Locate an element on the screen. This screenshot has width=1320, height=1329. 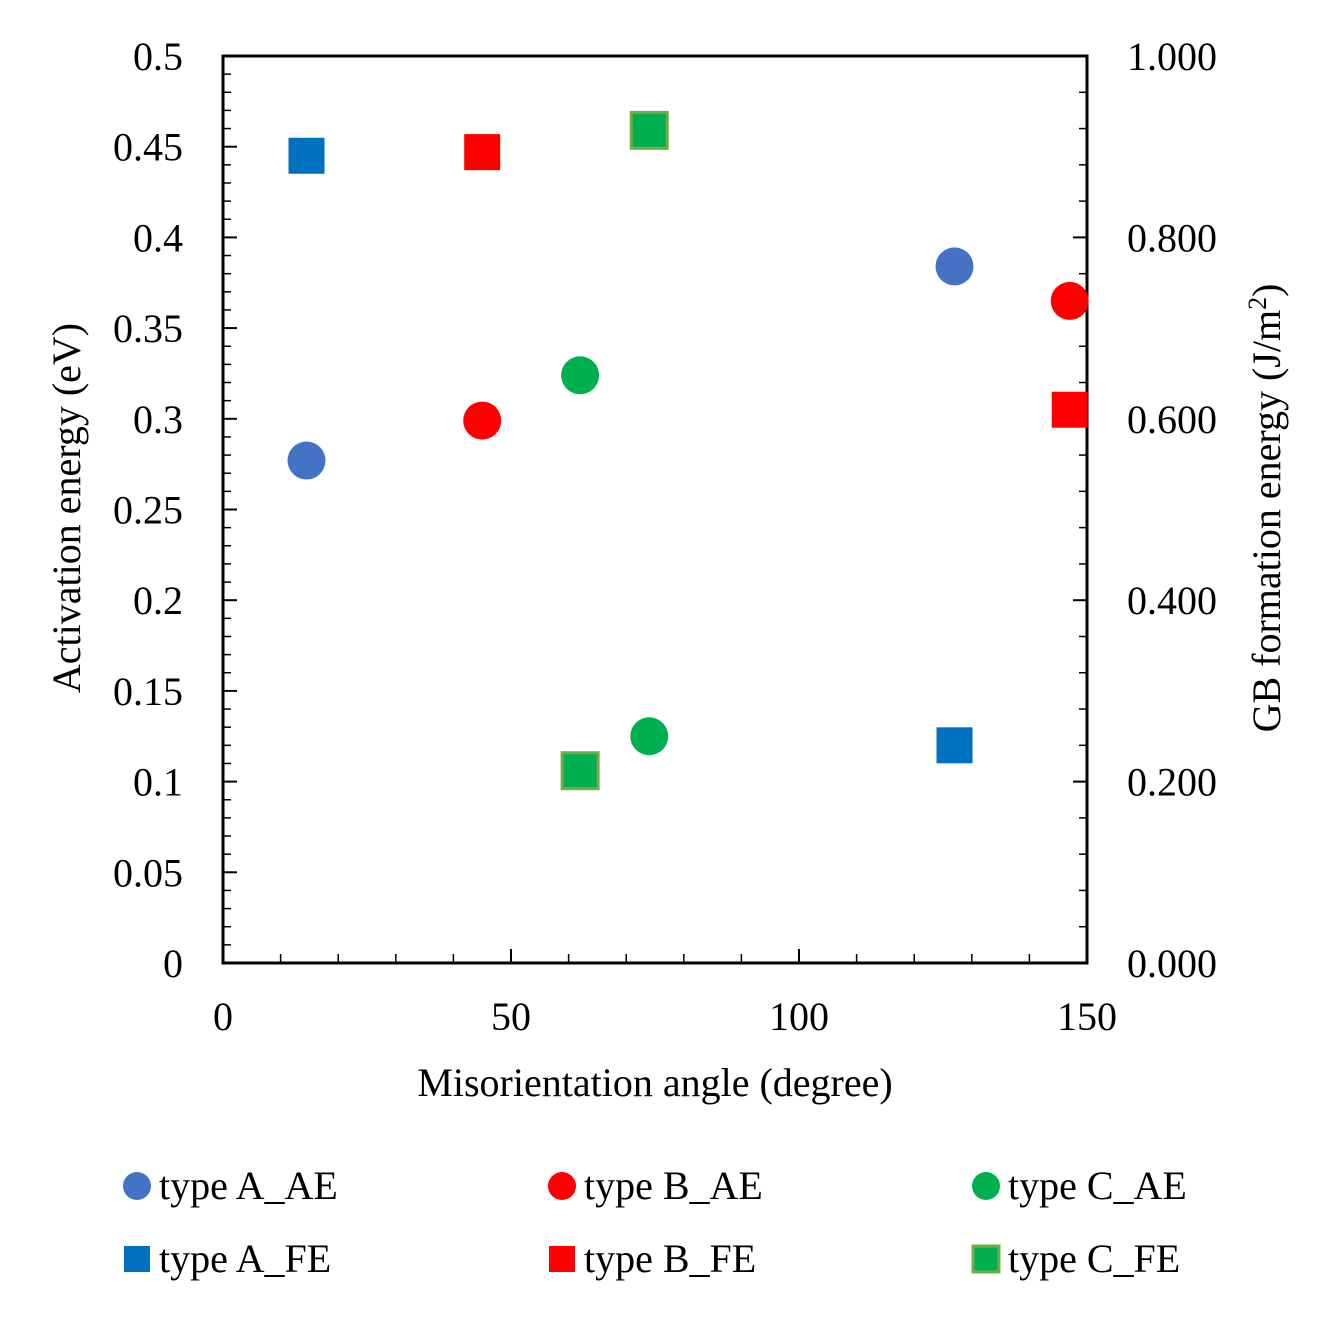
y-right-tick-label: 0.200 is located at coordinates (1172, 782).